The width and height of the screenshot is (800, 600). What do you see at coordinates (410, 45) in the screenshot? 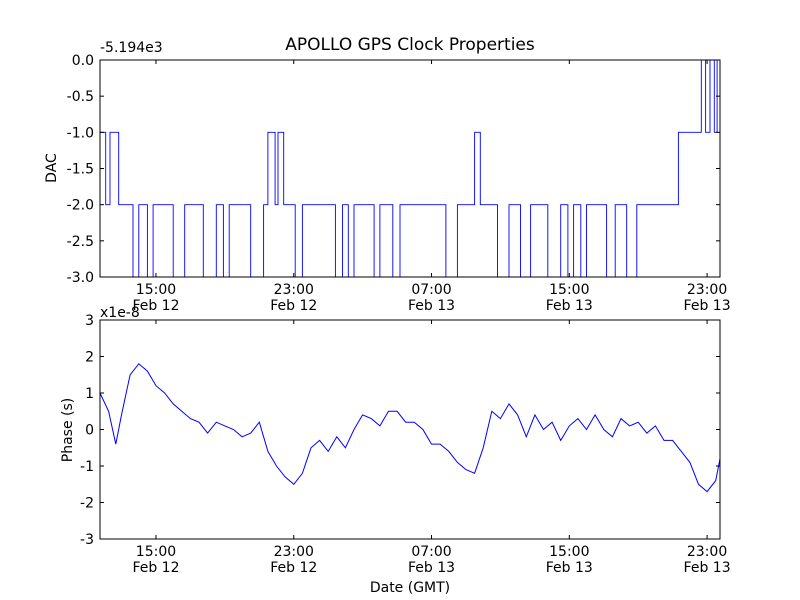
I see `chart-title: APOLLO GPS Clock Properties` at bounding box center [410, 45].